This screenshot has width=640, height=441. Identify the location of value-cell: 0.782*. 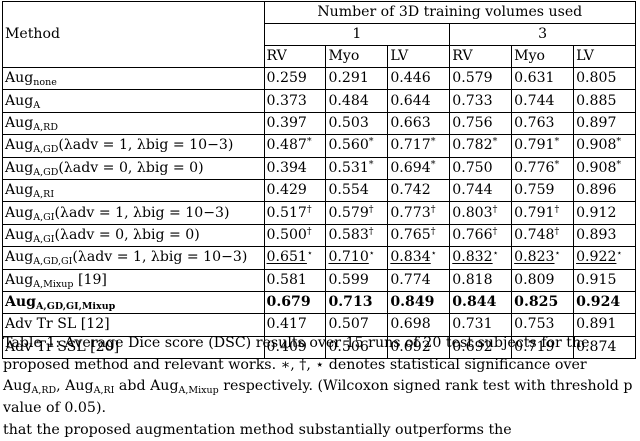
(481, 146).